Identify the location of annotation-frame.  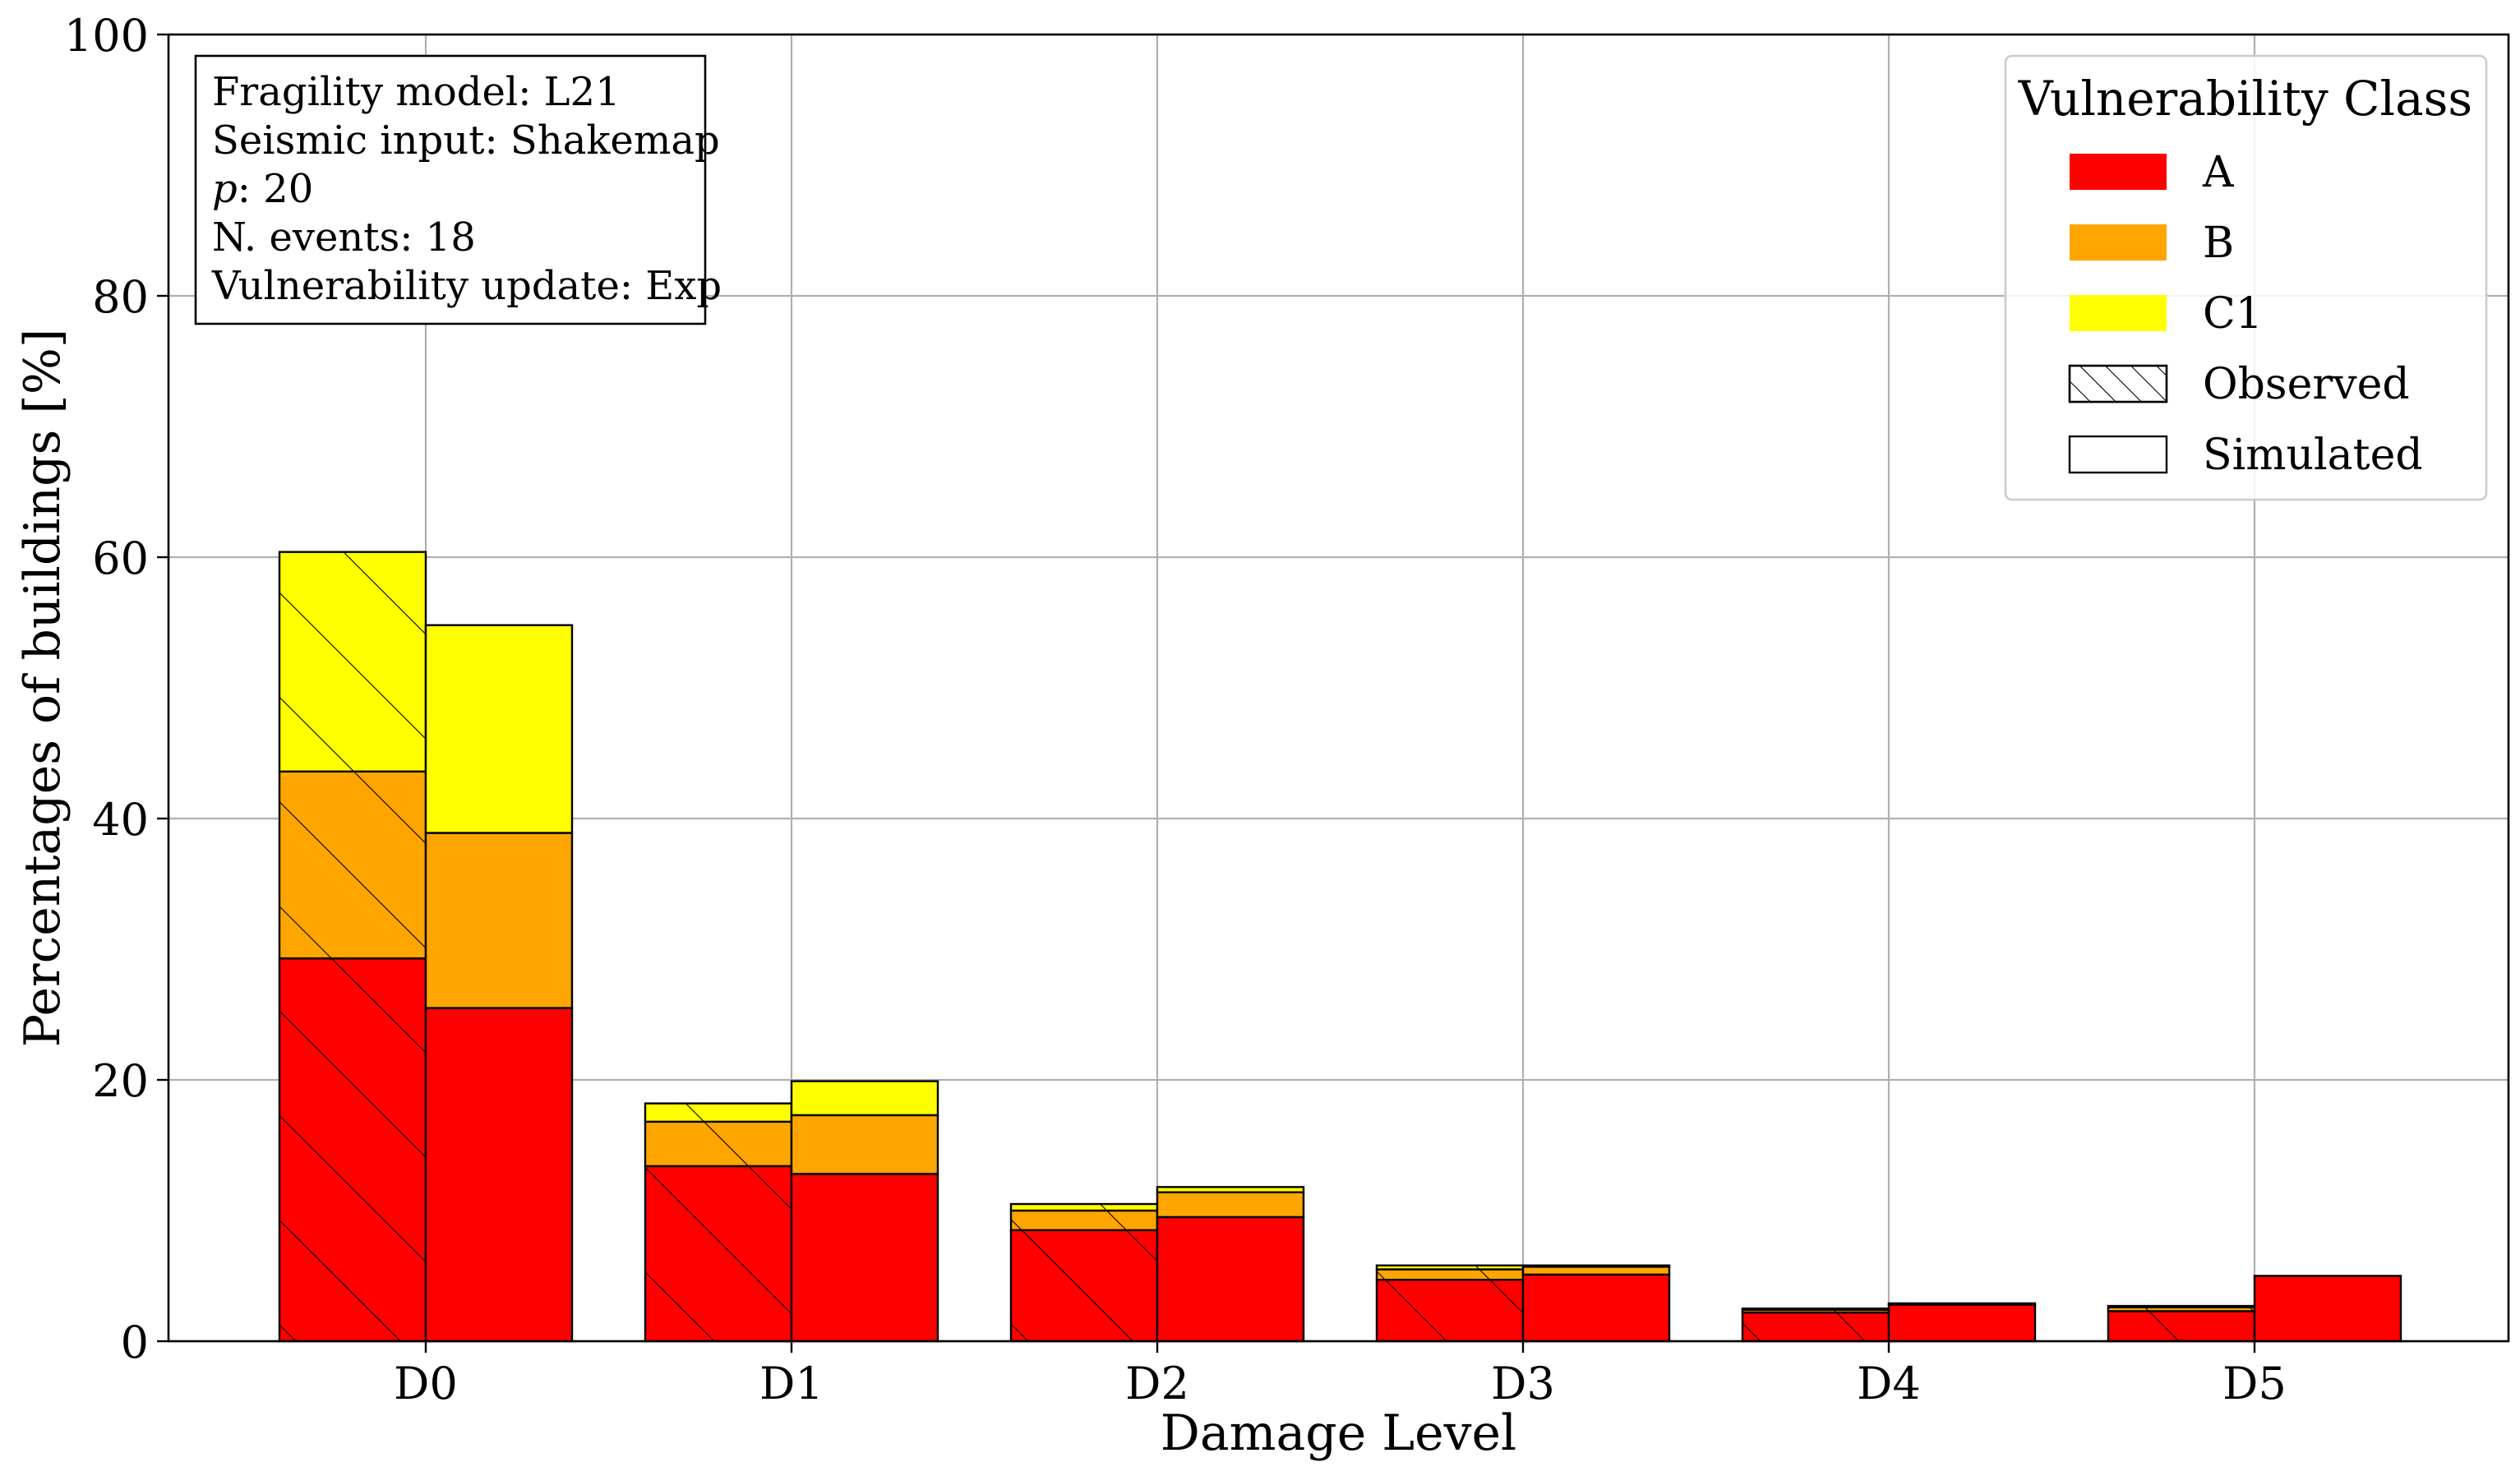
(450, 189).